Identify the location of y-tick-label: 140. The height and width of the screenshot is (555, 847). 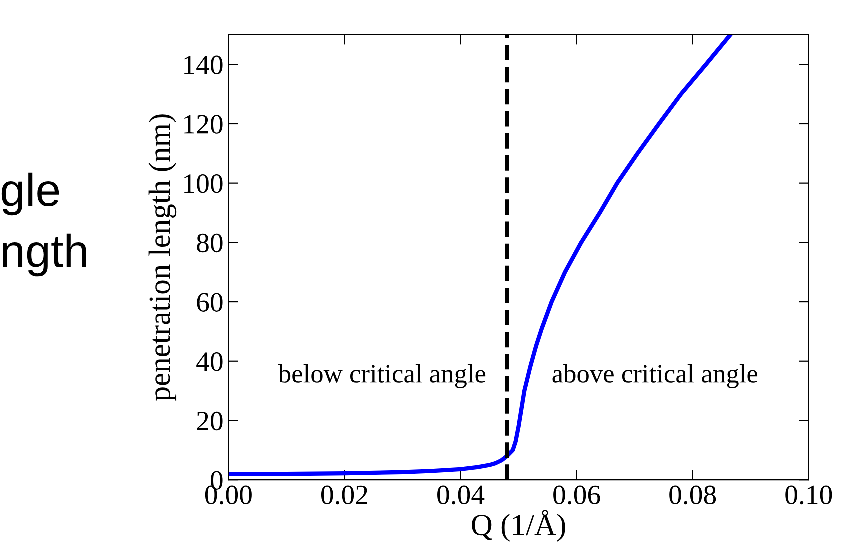
(203, 65).